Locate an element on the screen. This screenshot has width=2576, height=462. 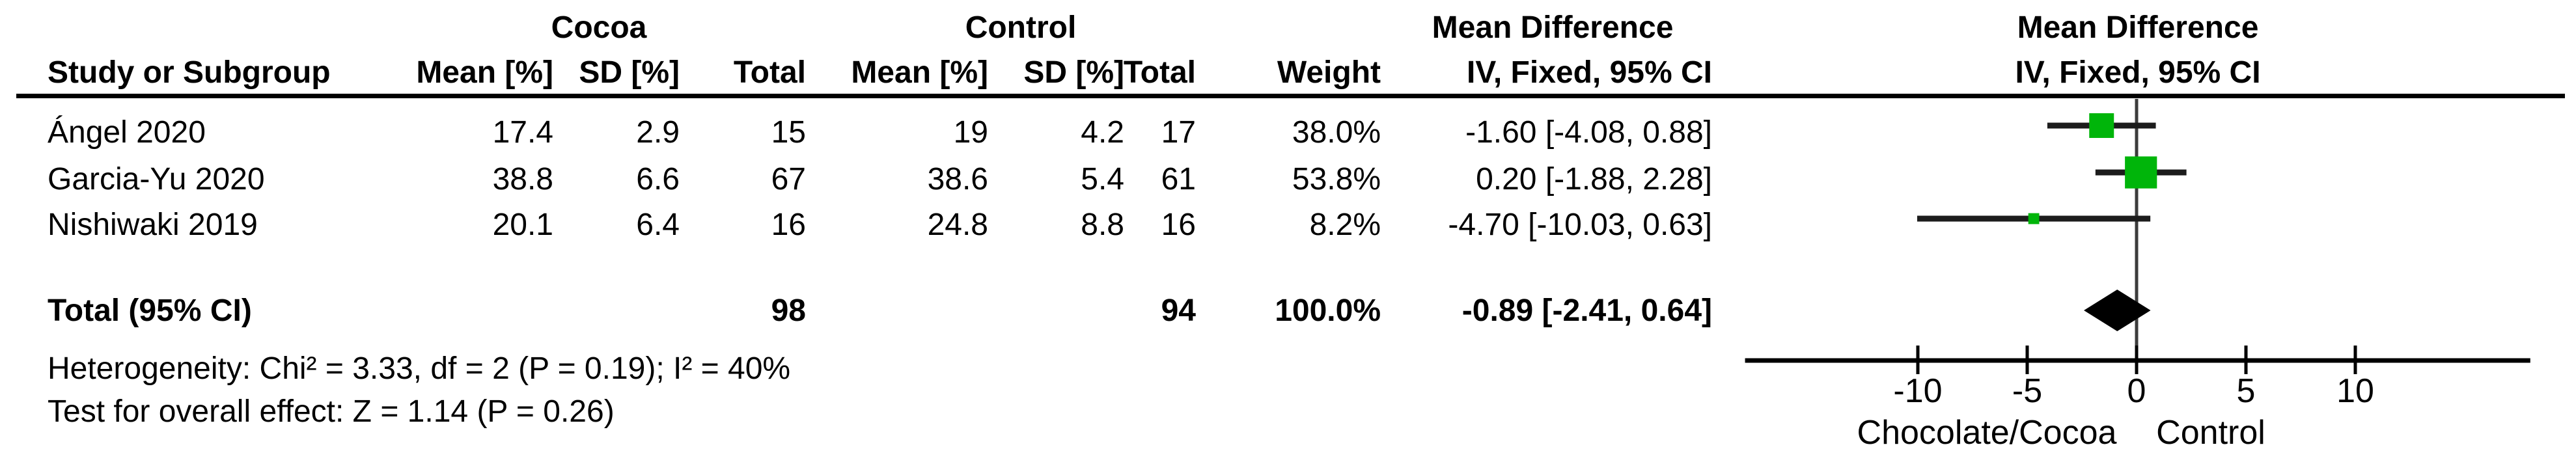
x-axis-tick-label: 5 is located at coordinates (2246, 391).